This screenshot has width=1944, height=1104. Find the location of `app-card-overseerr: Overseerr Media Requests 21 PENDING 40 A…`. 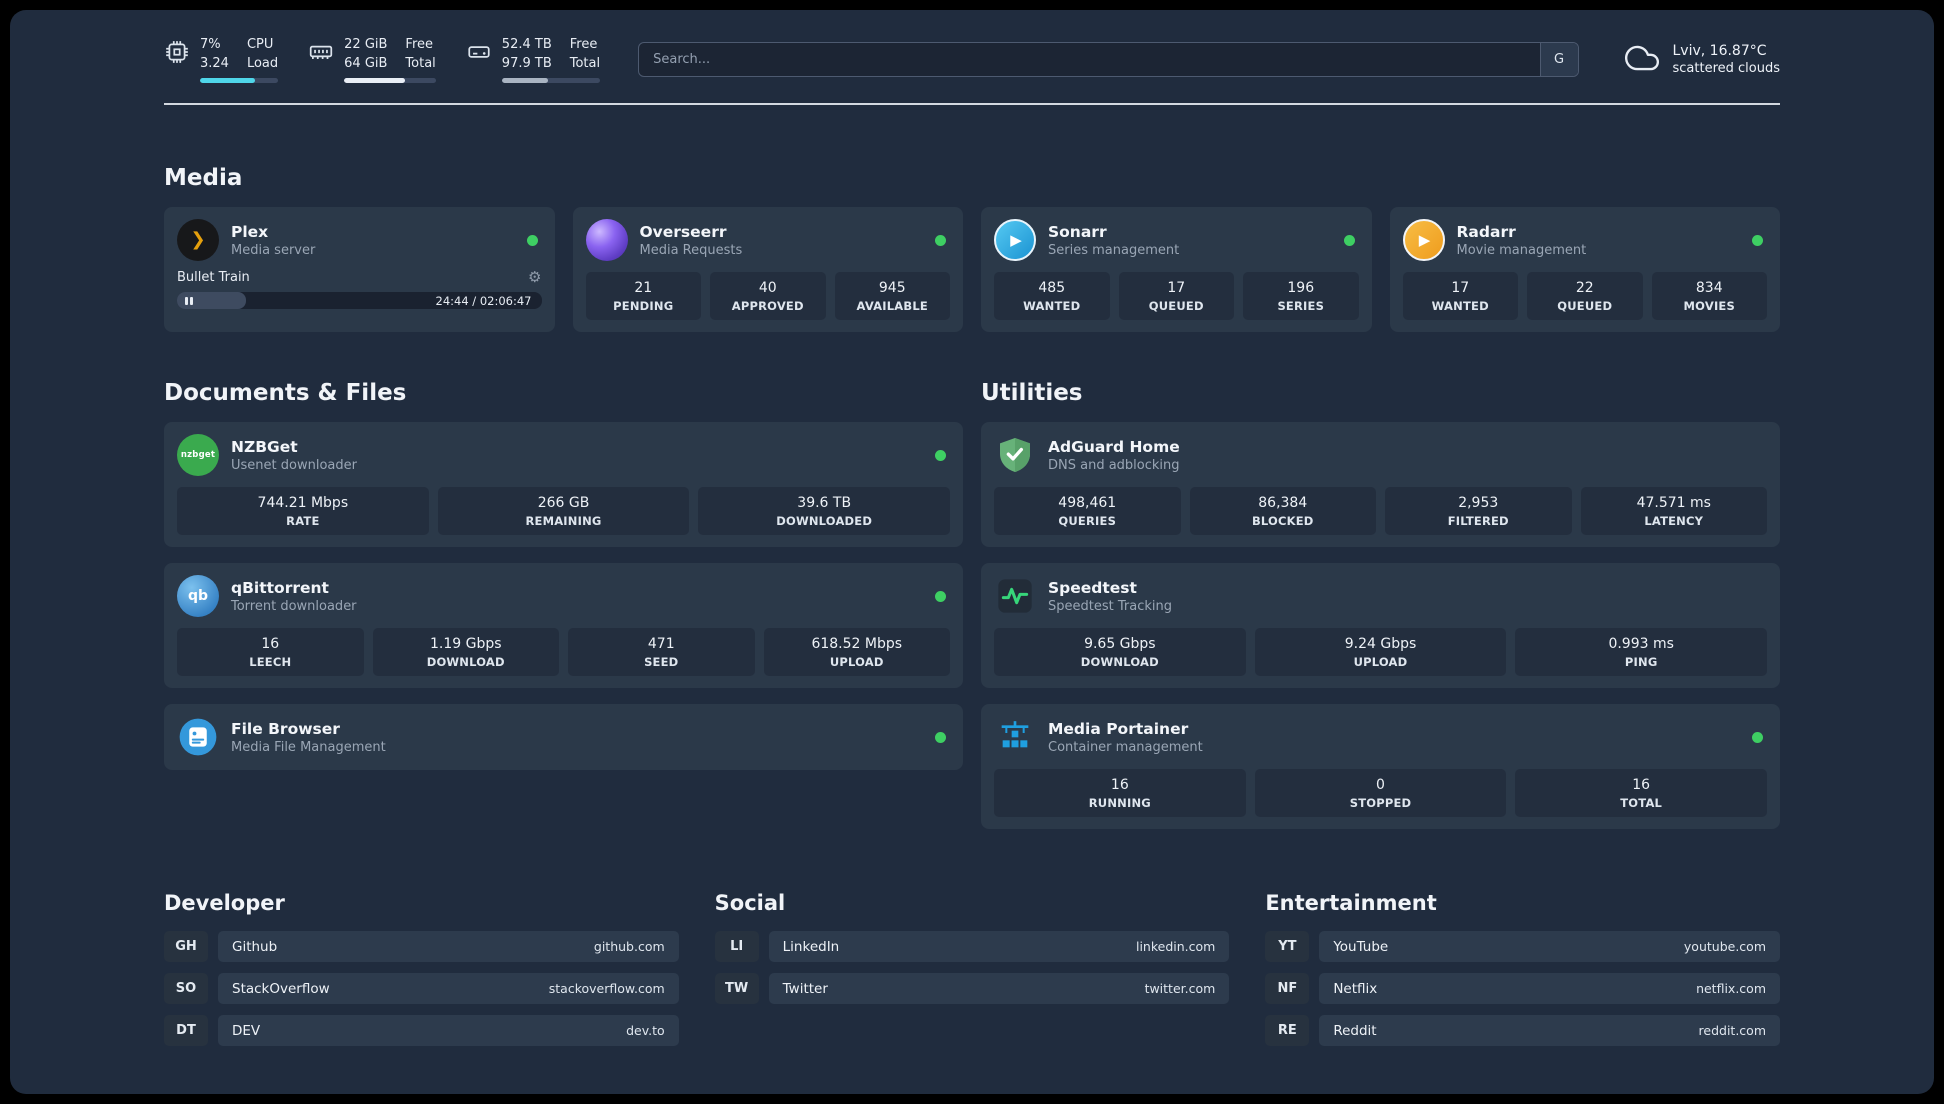

app-card-overseerr: Overseerr Media Requests 21 PENDING 40 A… is located at coordinates (767, 270).